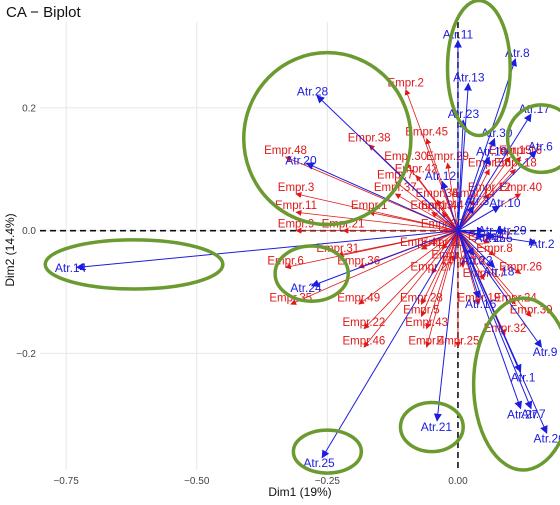 The image size is (560, 505). I want to click on attribute-label: Atr.28, so click(313, 91).